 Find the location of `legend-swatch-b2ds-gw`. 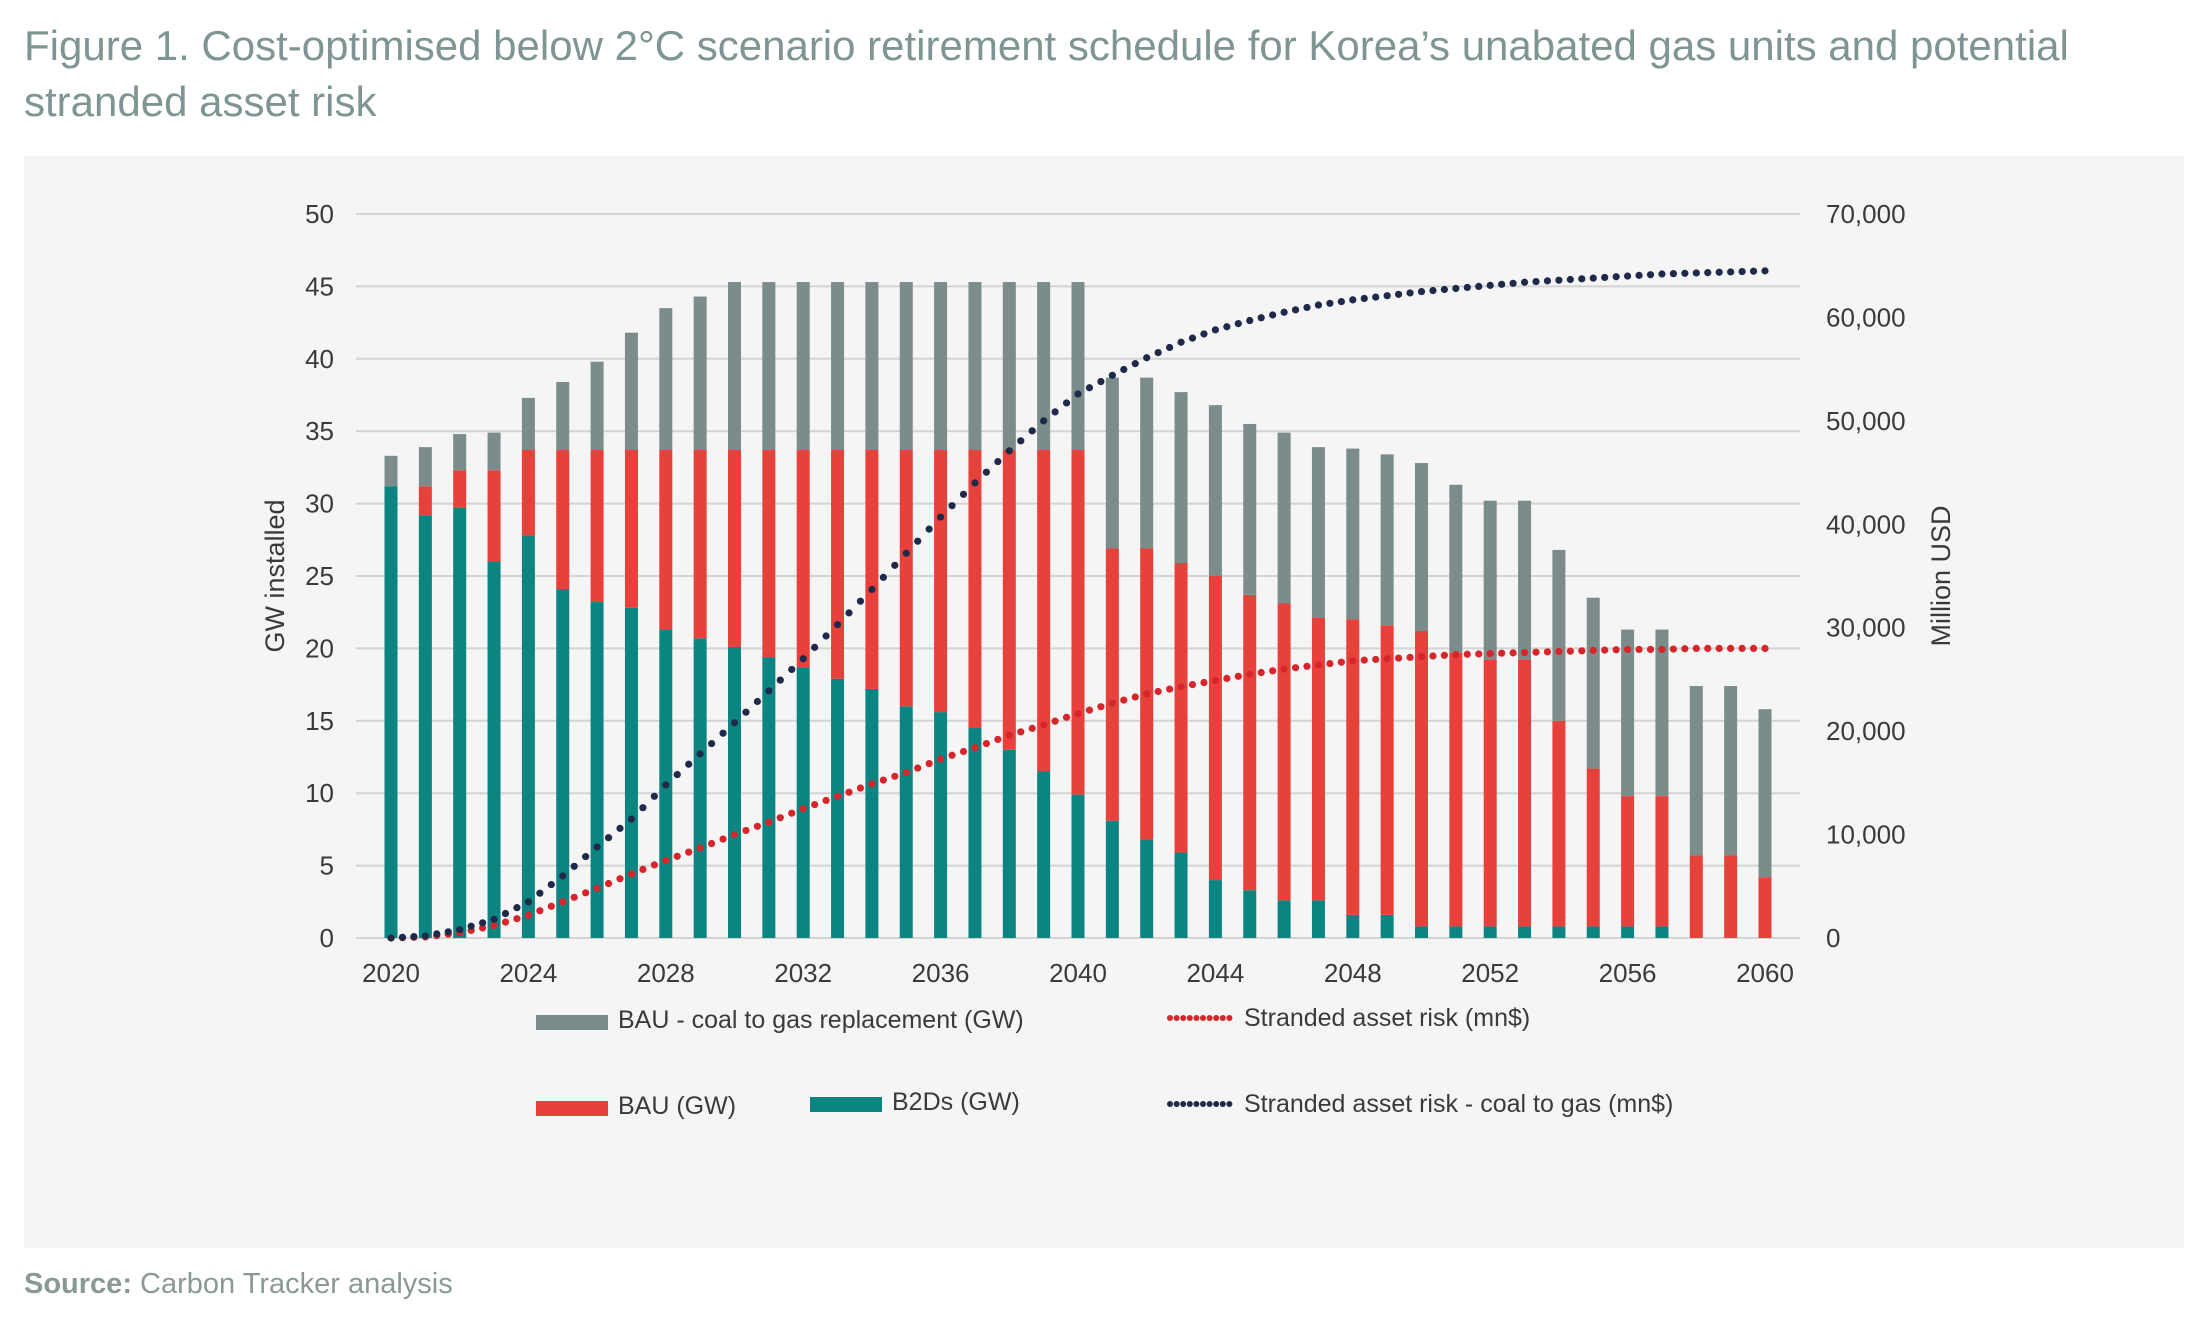

legend-swatch-b2ds-gw is located at coordinates (846, 1104).